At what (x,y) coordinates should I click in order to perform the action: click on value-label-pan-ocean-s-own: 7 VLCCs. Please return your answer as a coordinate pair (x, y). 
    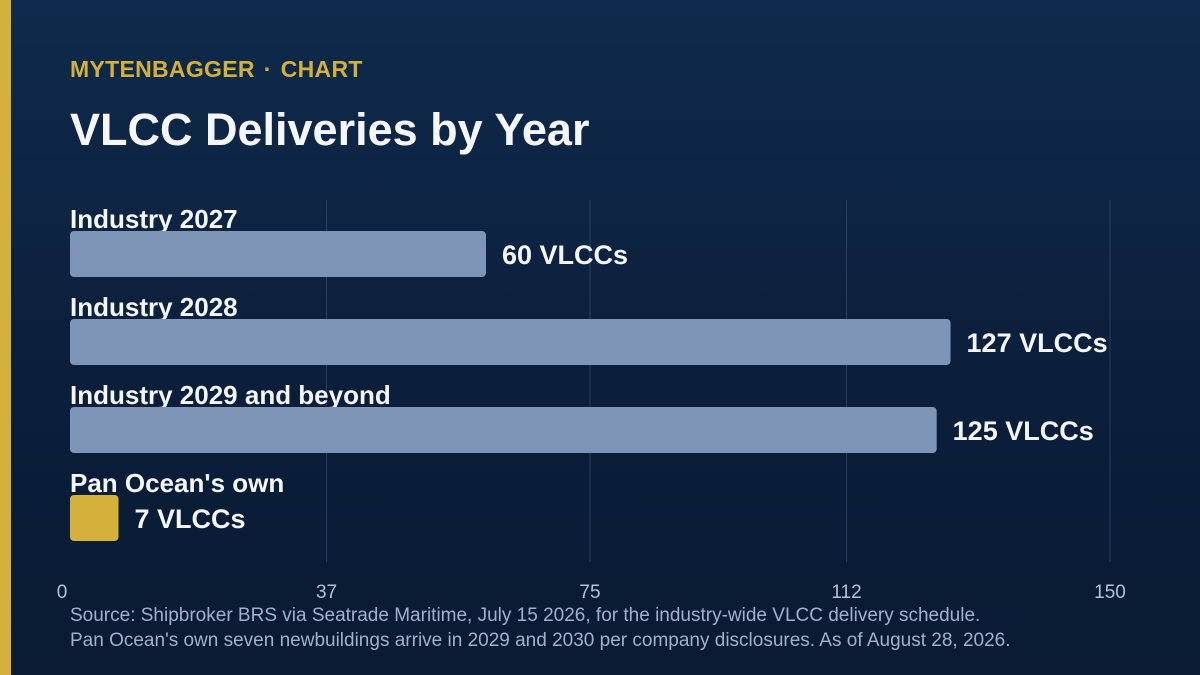
    Looking at the image, I should click on (190, 519).